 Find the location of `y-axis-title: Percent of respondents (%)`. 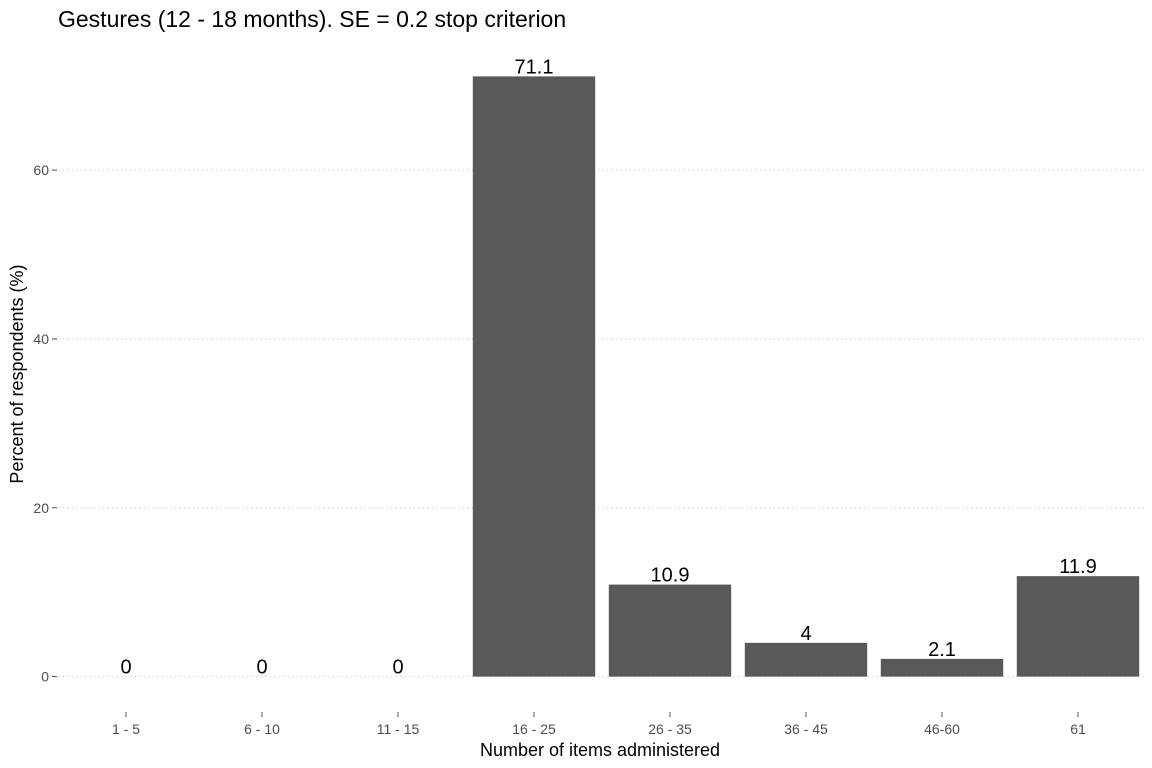

y-axis-title: Percent of respondents (%) is located at coordinates (17, 373).